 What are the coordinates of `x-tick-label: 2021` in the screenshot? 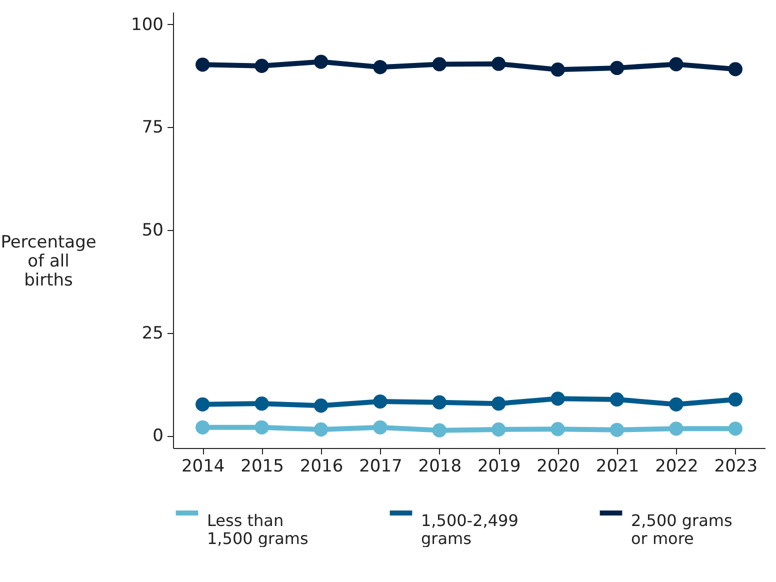 It's located at (618, 466).